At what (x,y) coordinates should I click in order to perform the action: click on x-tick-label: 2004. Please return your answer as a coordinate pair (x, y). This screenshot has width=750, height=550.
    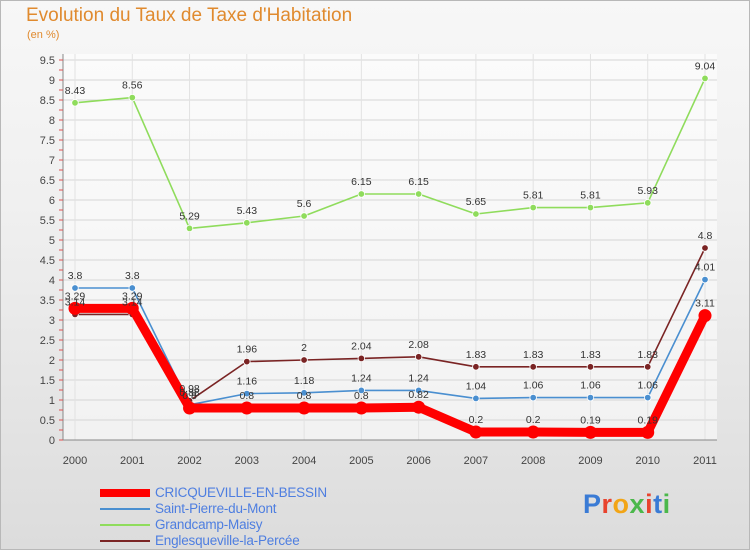
    Looking at the image, I should click on (304, 461).